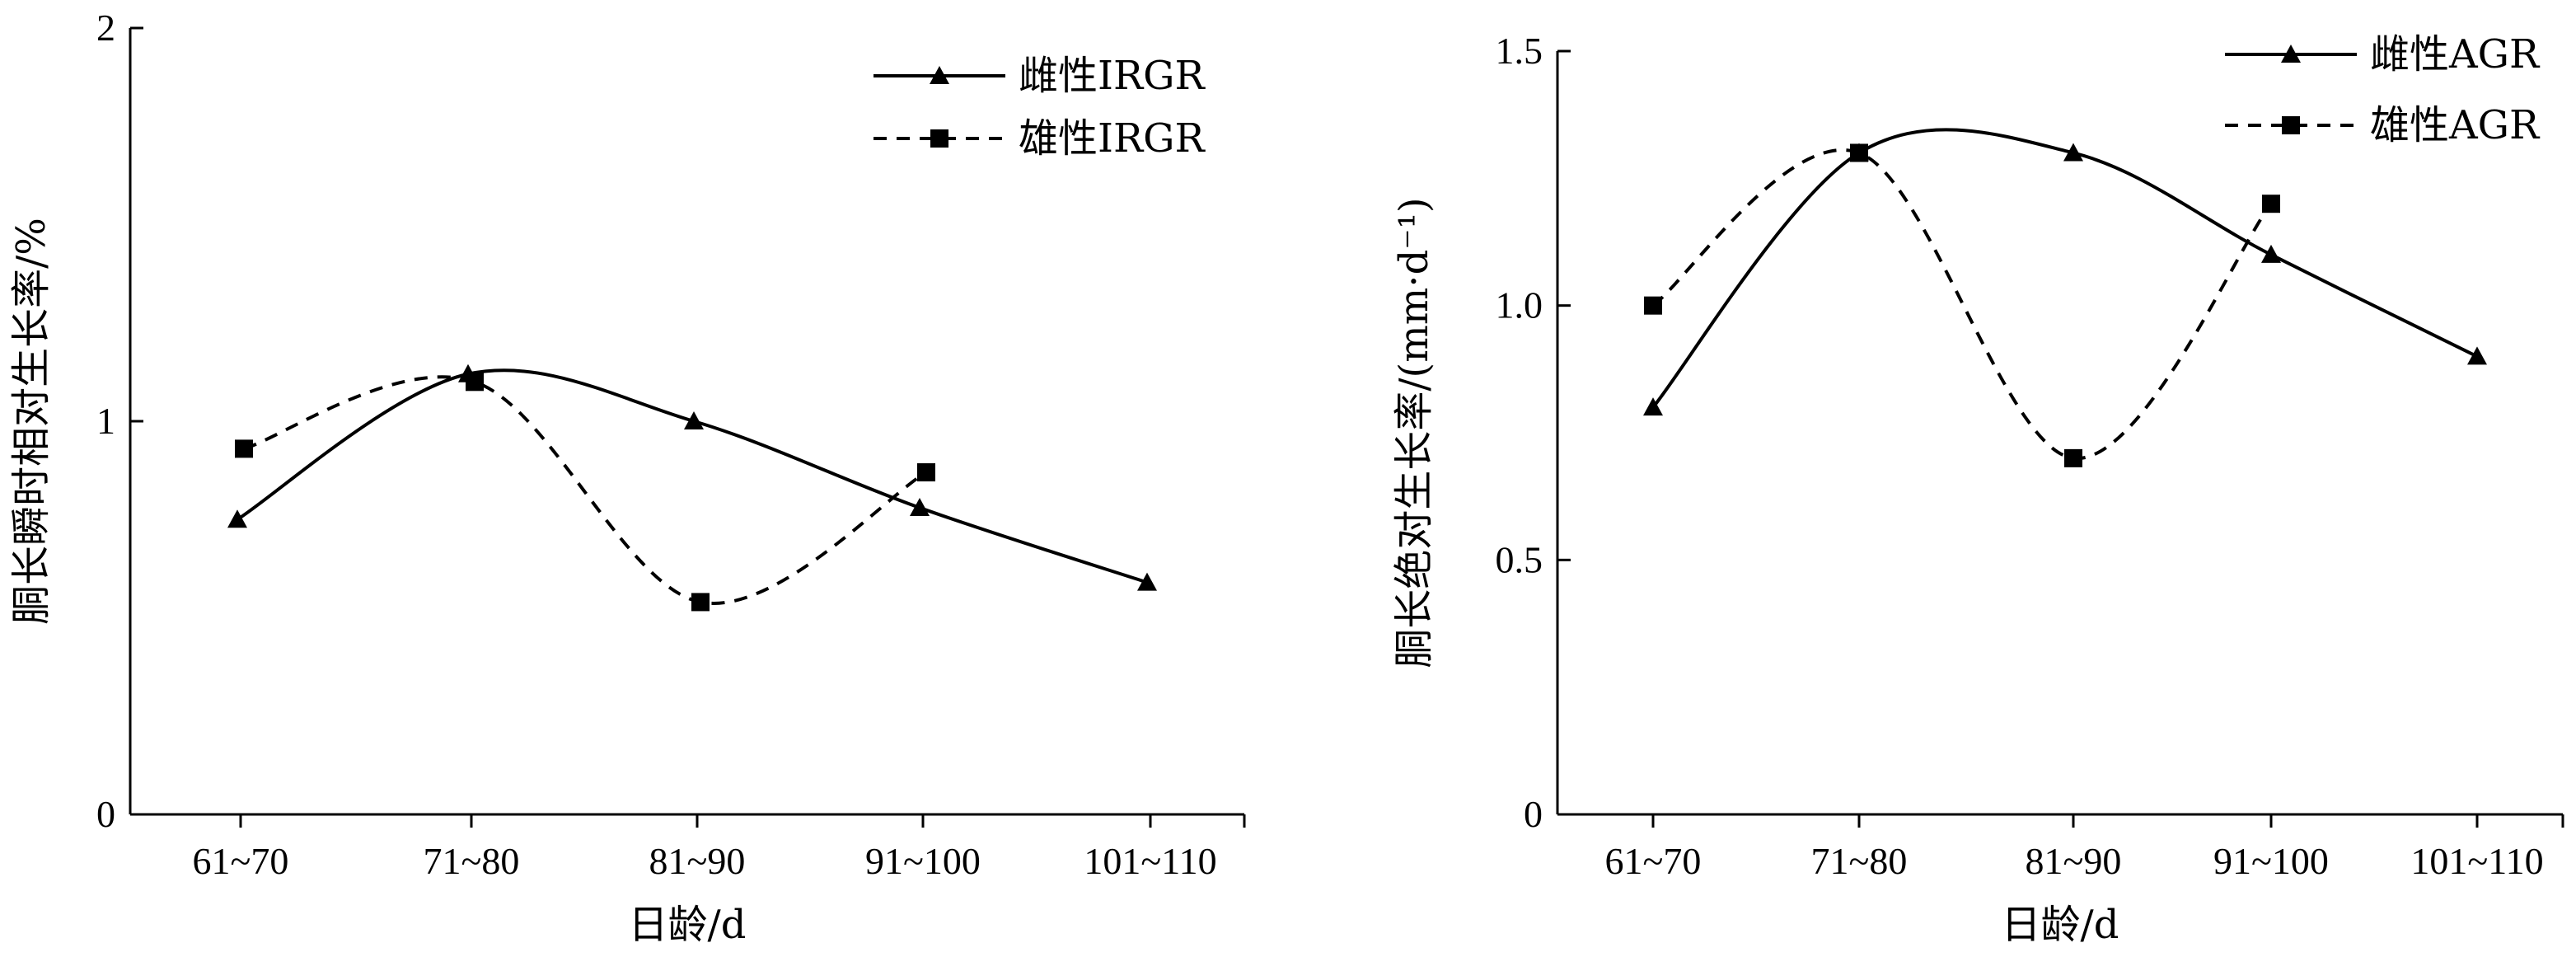  What do you see at coordinates (2455, 125) in the screenshot?
I see `legend-label: 雄性AGR` at bounding box center [2455, 125].